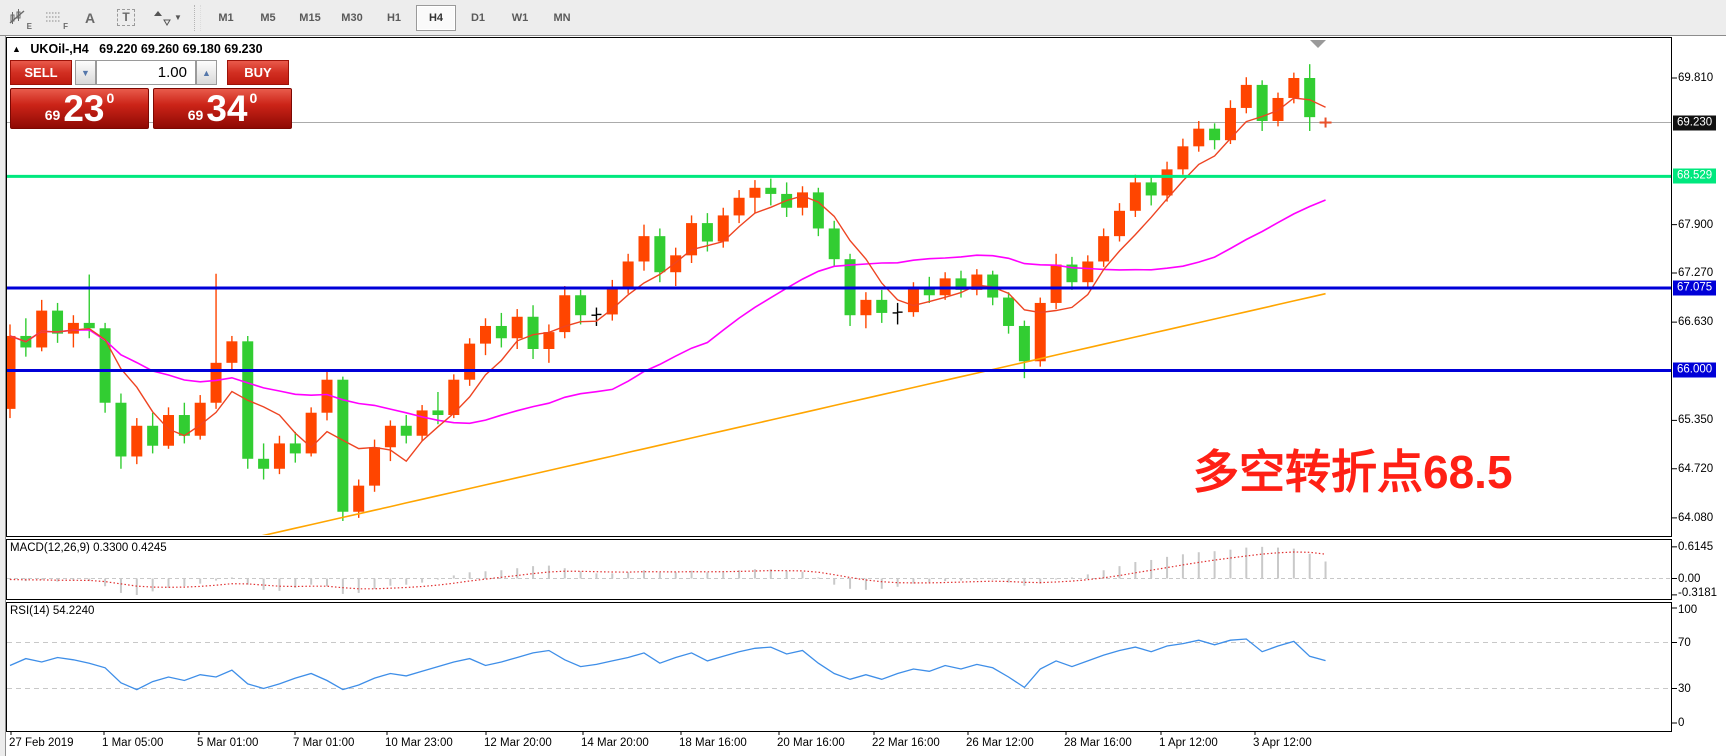  What do you see at coordinates (206, 72) in the screenshot?
I see `volume-increase-button: ▲` at bounding box center [206, 72].